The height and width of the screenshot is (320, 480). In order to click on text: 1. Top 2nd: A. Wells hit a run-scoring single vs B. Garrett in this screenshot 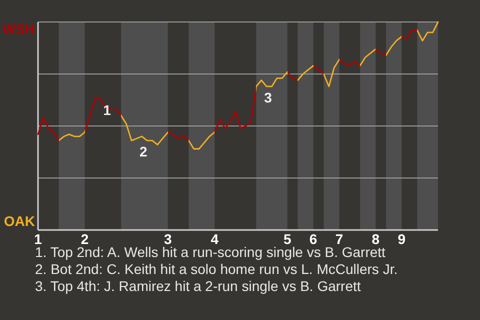, I will do `click(210, 252)`.